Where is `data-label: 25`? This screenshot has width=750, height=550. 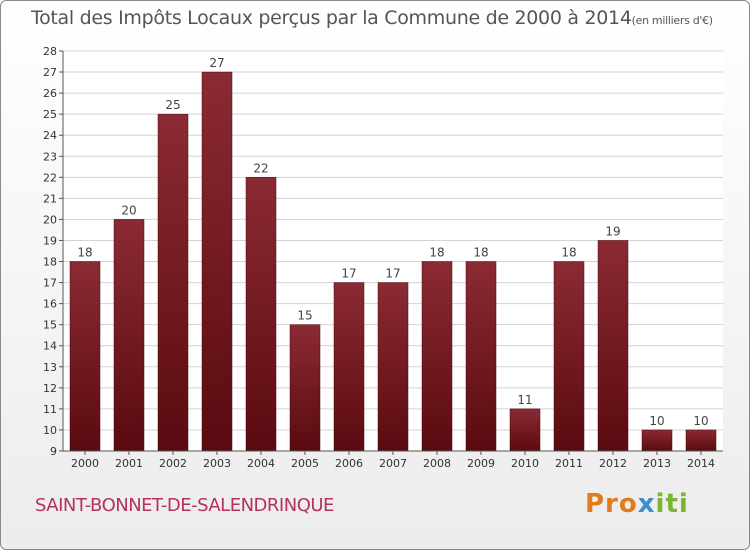 data-label: 25 is located at coordinates (172, 105).